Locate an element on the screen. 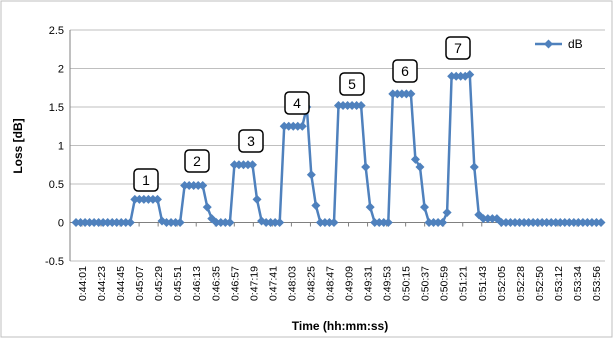 The height and width of the screenshot is (338, 613). x-tick-label: 0:52:50 is located at coordinates (540, 283).